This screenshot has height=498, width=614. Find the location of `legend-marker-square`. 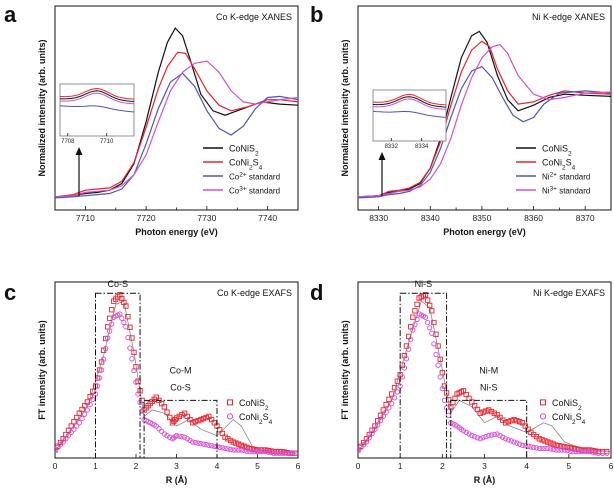

legend-marker-square is located at coordinates (543, 402).